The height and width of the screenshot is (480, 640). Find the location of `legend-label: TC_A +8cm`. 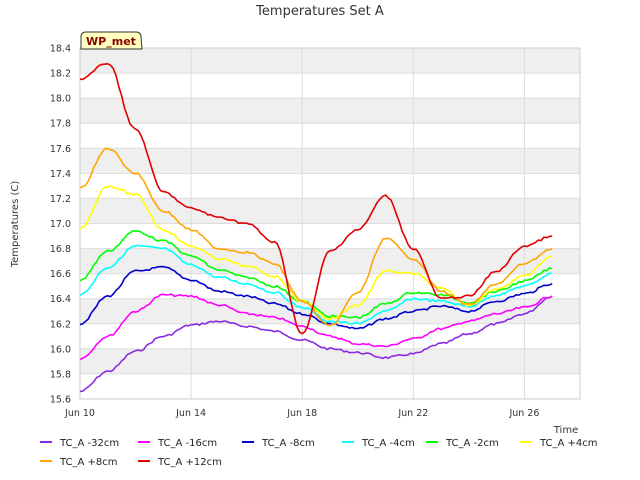

legend-label: TC_A +8cm is located at coordinates (88, 462).